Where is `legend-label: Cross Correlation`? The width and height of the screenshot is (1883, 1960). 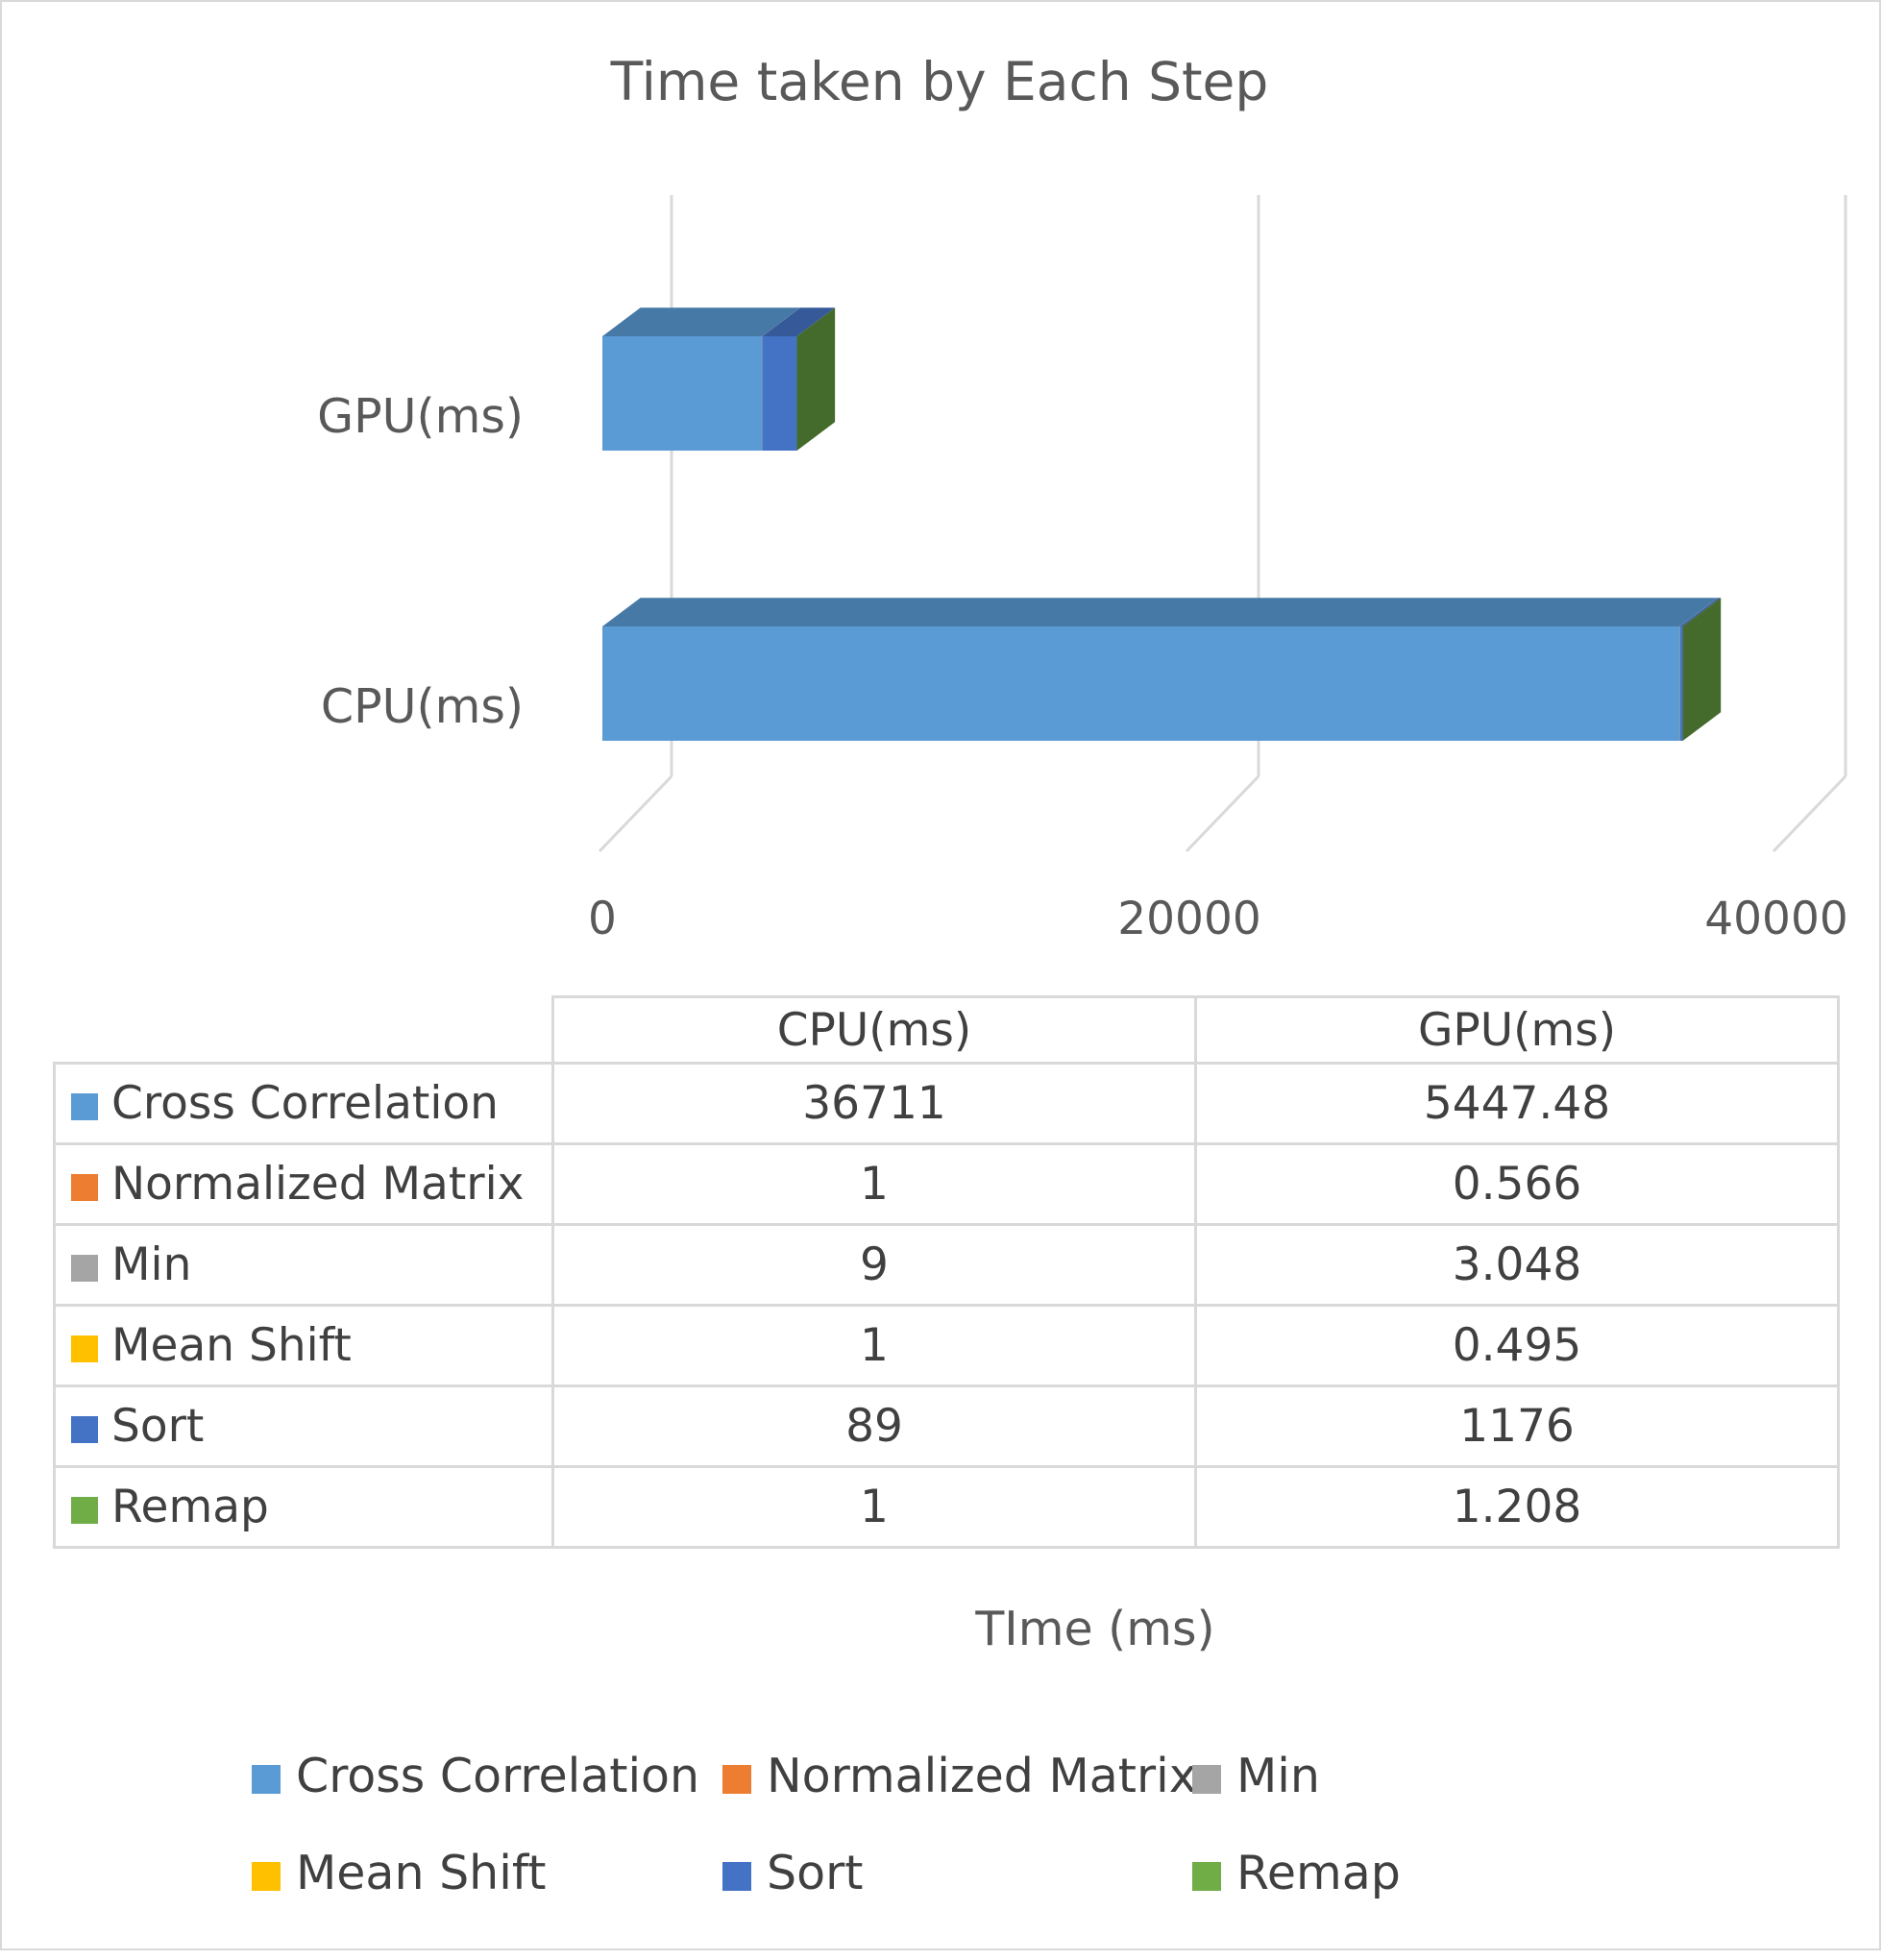 legend-label: Cross Correlation is located at coordinates (498, 1776).